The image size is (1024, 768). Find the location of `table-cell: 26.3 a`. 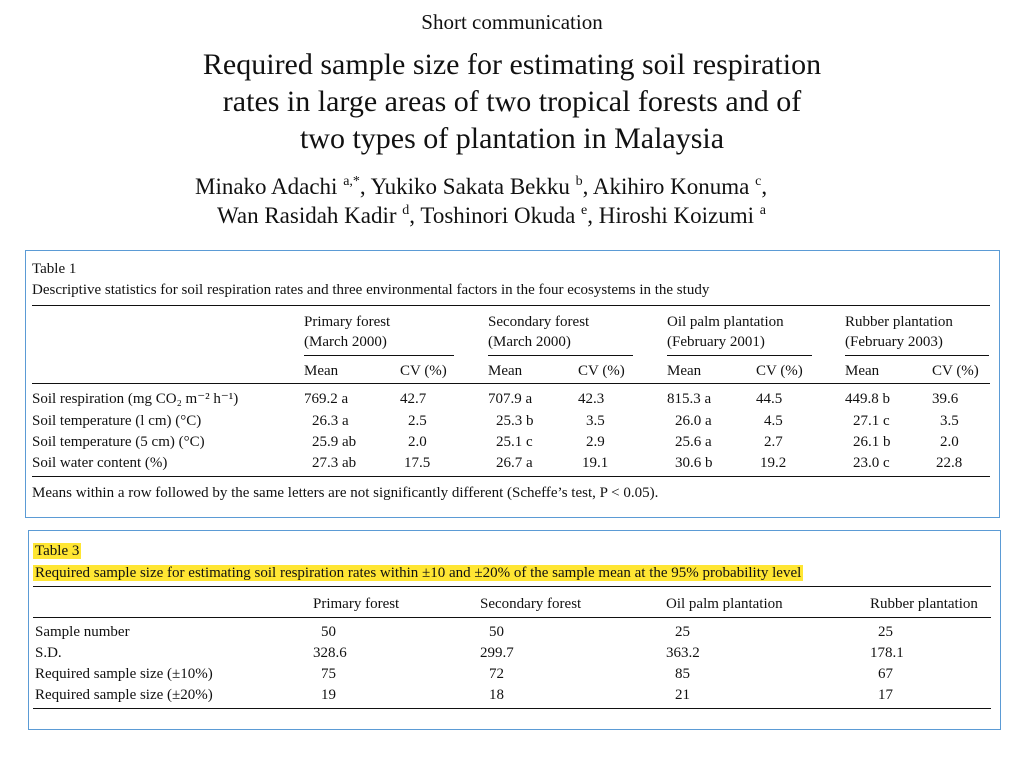

table-cell: 26.3 a is located at coordinates (330, 421).